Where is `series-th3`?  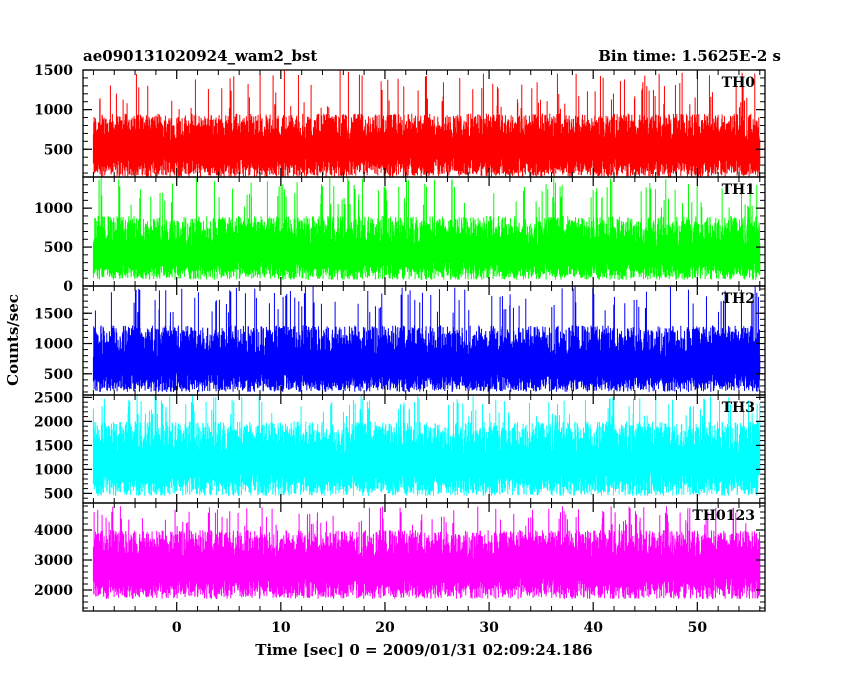 series-th3 is located at coordinates (426, 445).